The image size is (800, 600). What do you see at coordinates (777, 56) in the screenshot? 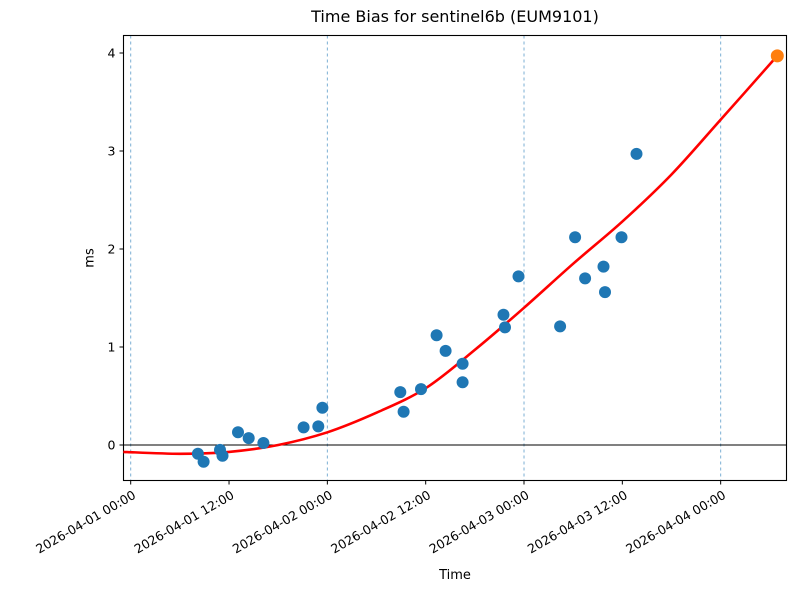
I see `predicted-bias-point` at bounding box center [777, 56].